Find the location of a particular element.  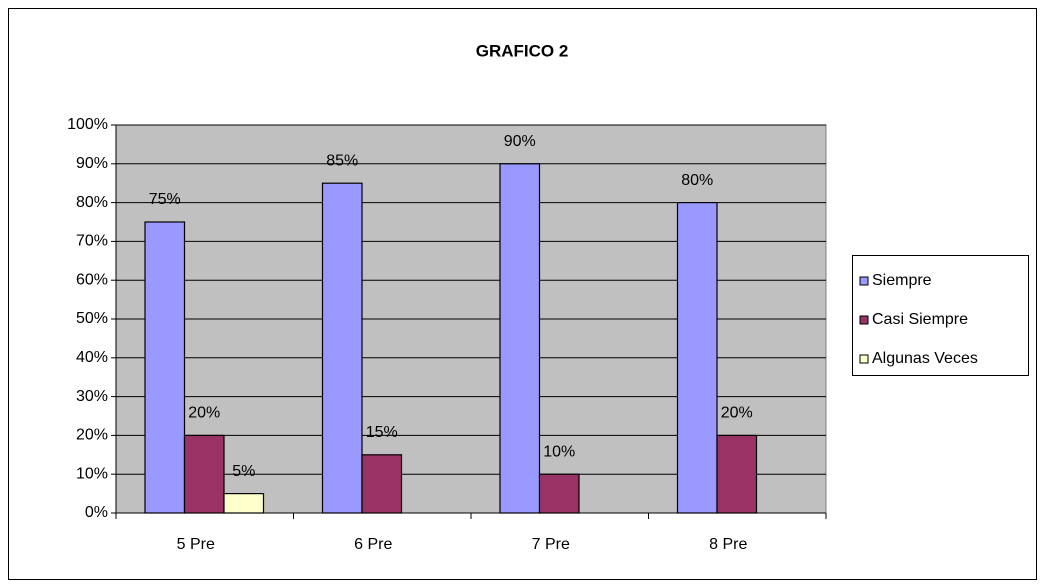

y-tick-label: 30% is located at coordinates (92, 396).